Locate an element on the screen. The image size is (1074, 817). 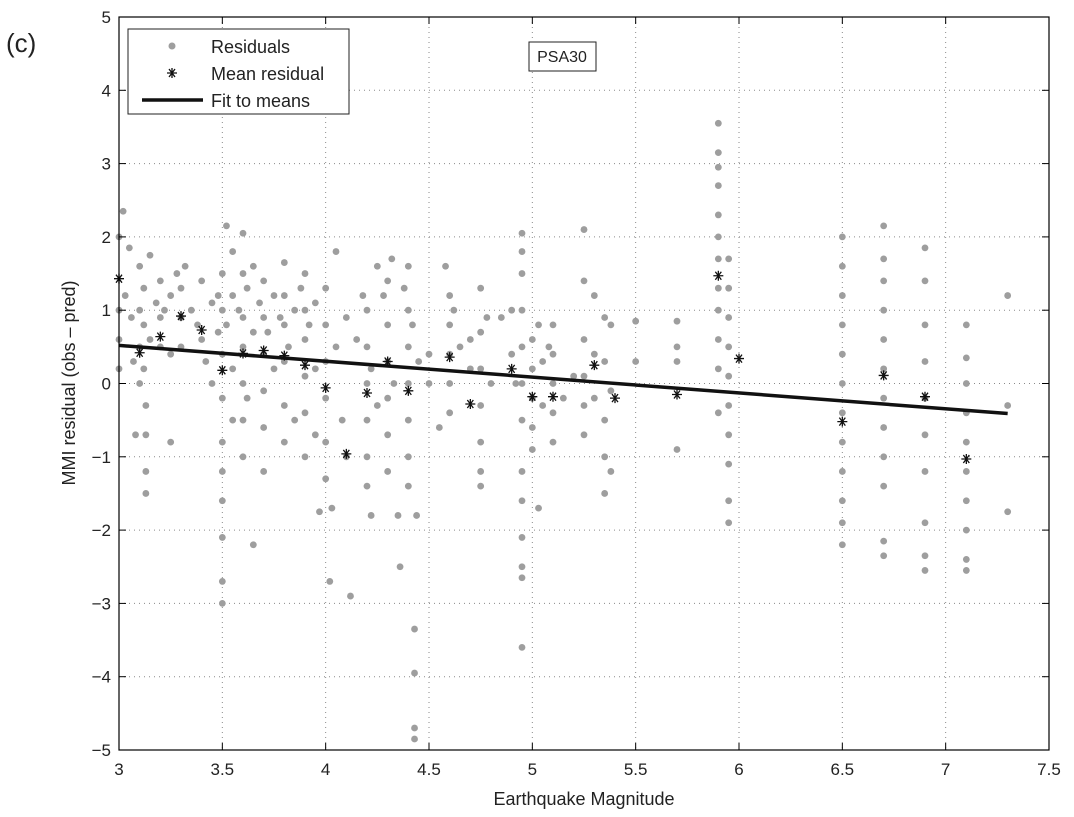
x-tick-label: 4 is located at coordinates (325, 769).